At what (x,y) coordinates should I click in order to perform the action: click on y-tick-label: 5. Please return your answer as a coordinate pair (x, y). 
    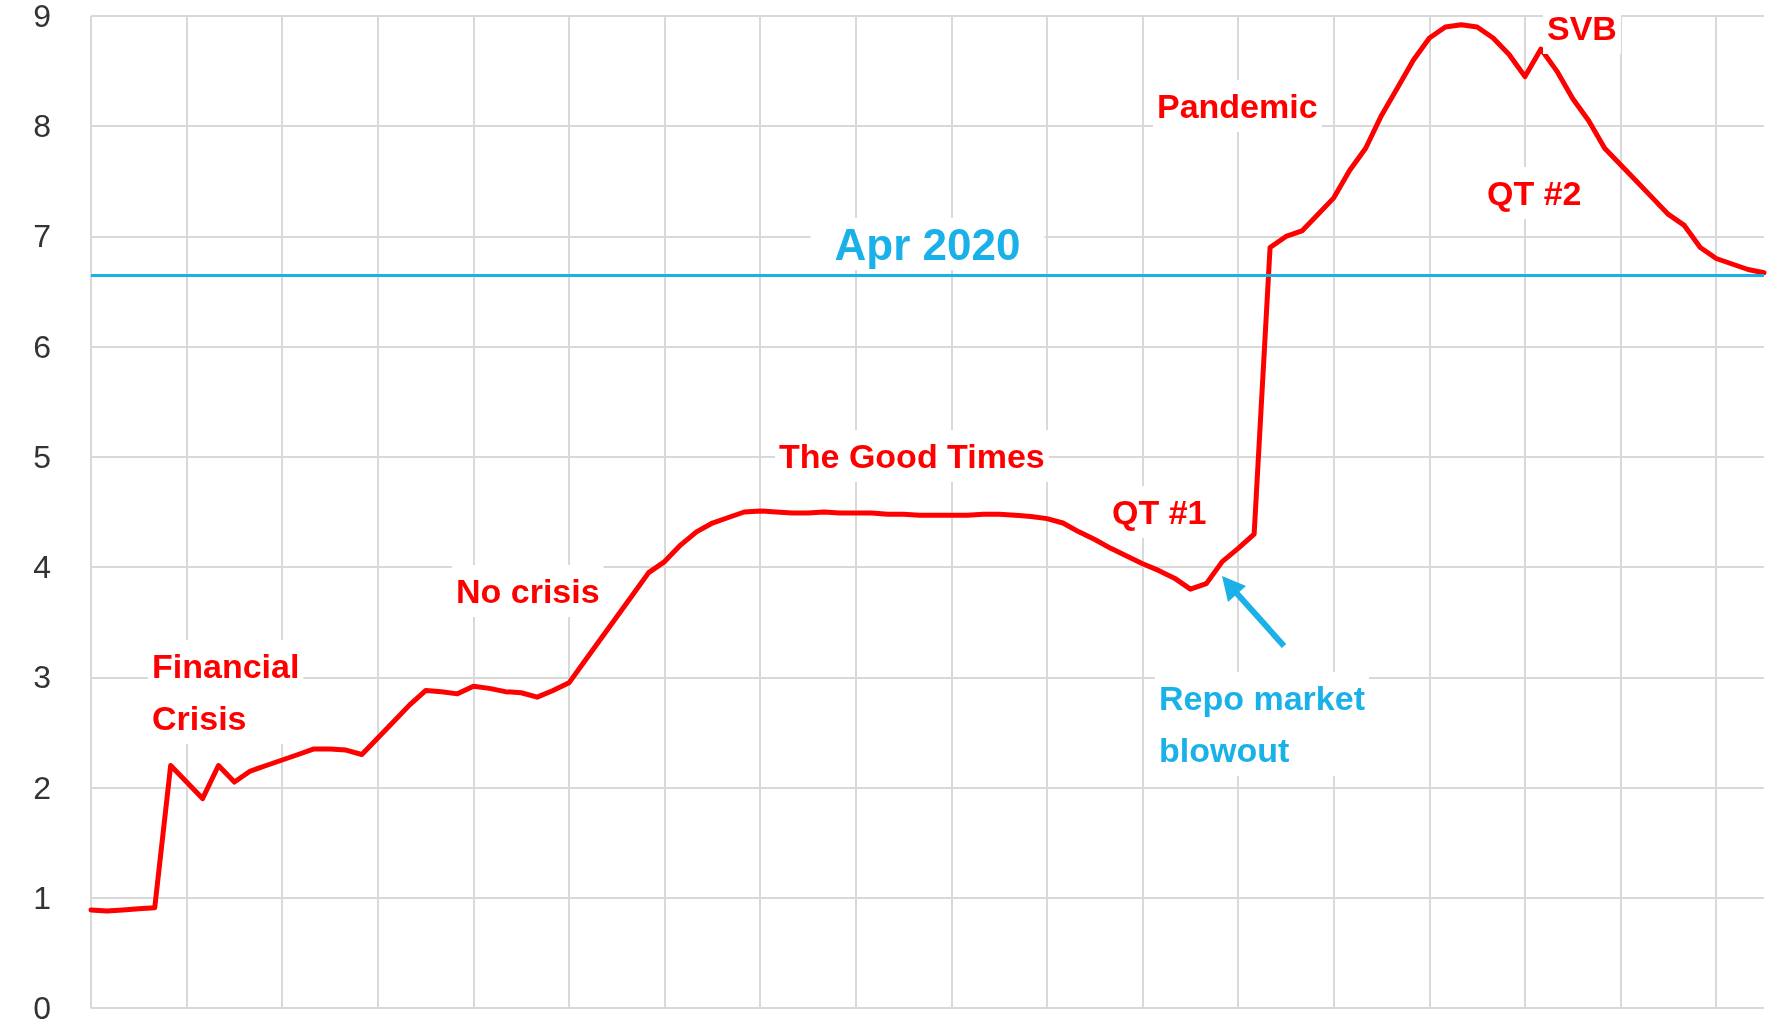
    Looking at the image, I should click on (42, 456).